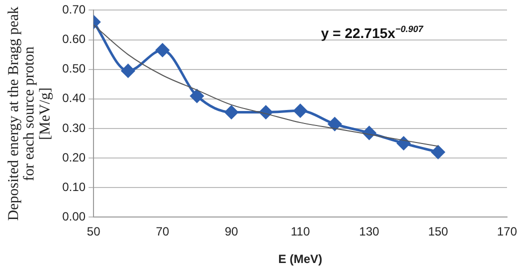 The height and width of the screenshot is (275, 520). What do you see at coordinates (74, 157) in the screenshot?
I see `y-tick-label: 0.20` at bounding box center [74, 157].